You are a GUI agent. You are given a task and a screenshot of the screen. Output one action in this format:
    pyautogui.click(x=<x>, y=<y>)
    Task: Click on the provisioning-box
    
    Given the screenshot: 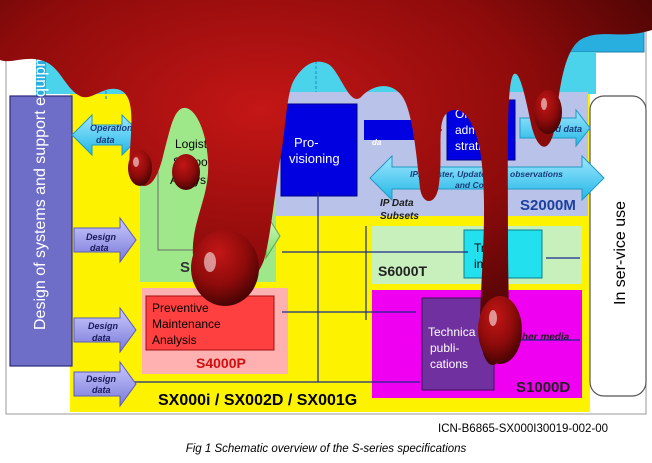 What is the action you would take?
    pyautogui.click(x=319, y=150)
    